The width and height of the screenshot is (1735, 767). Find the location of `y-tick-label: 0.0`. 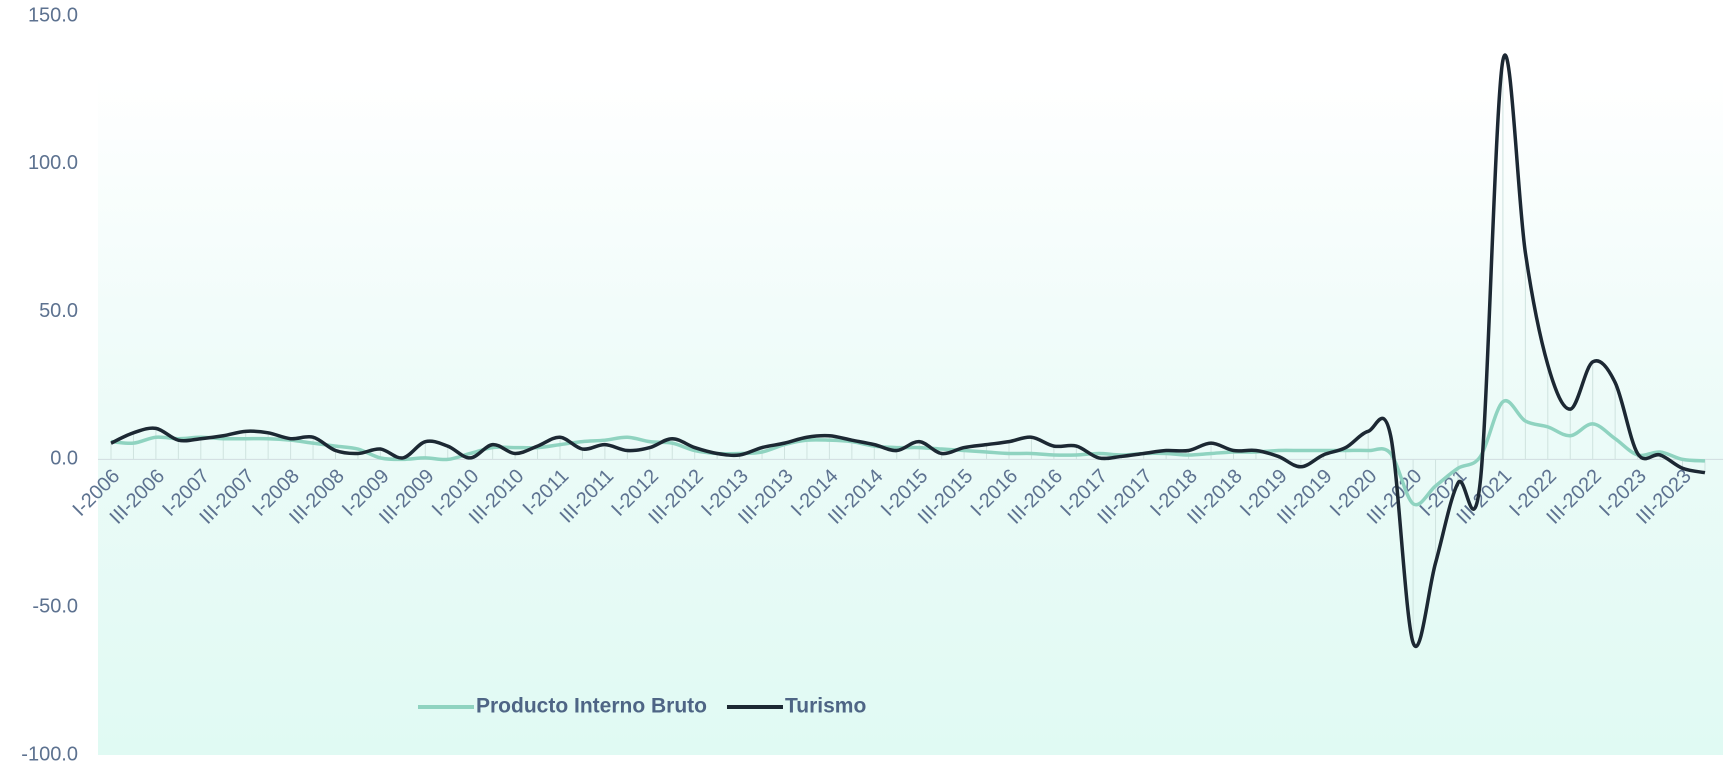

y-tick-label: 0.0 is located at coordinates (64, 459).